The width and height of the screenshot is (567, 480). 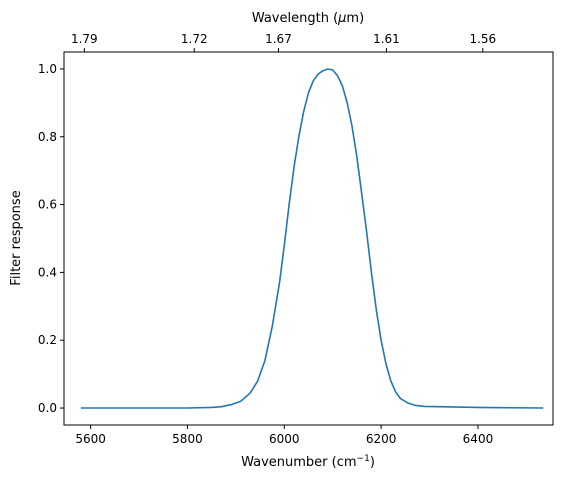 I want to click on y-tick-label: 0.8, so click(x=47, y=137).